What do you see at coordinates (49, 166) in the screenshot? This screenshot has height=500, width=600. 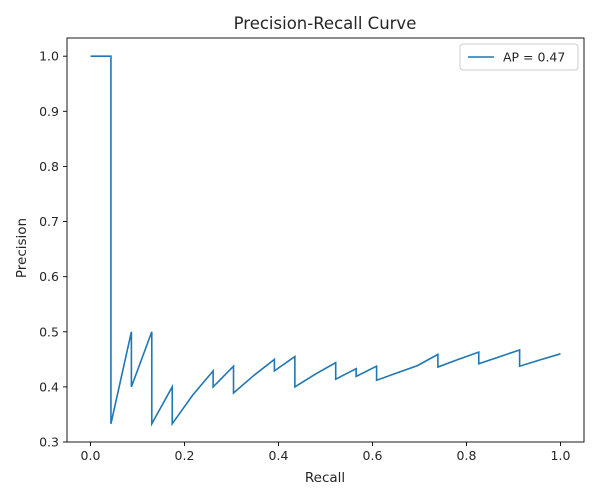 I see `y-tick-label-5: 0.8` at bounding box center [49, 166].